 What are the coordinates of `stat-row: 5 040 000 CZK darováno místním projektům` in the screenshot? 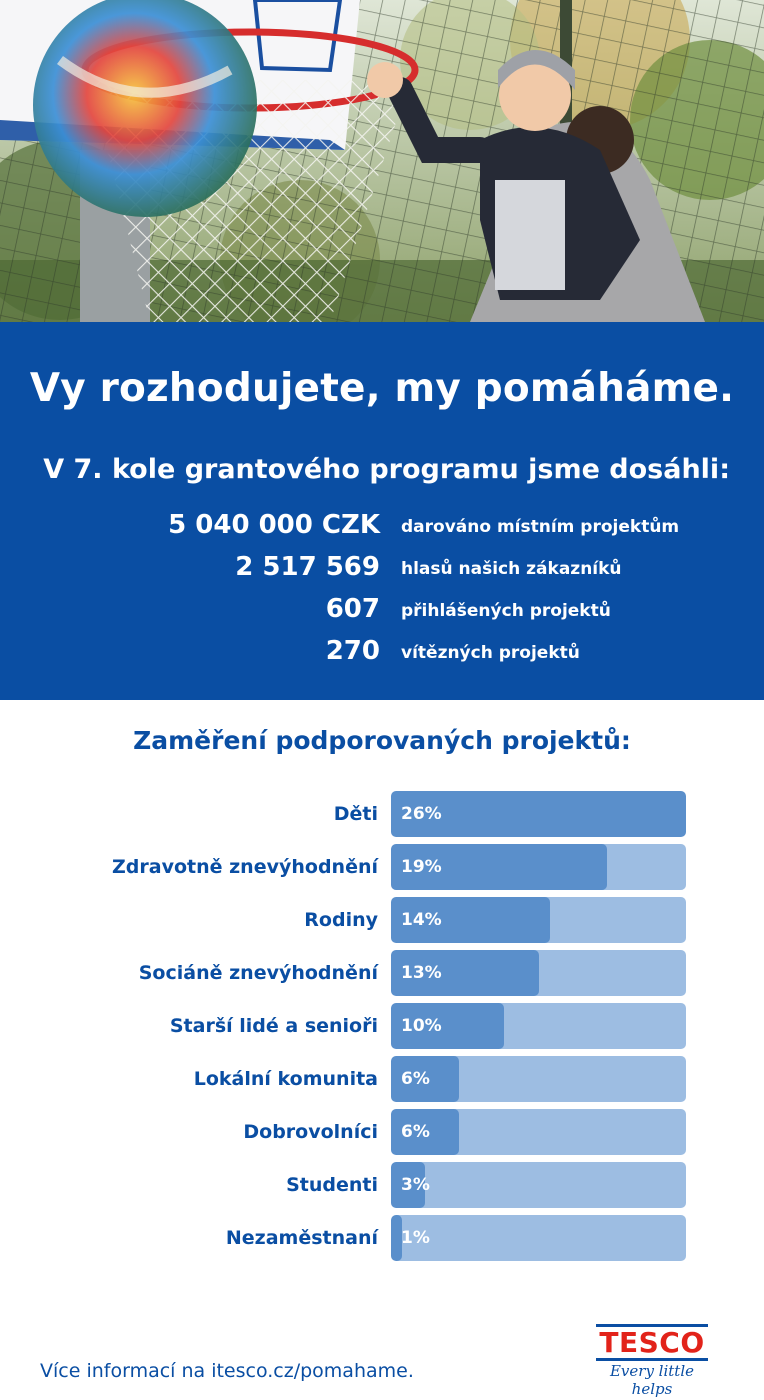 It's located at (382, 523).